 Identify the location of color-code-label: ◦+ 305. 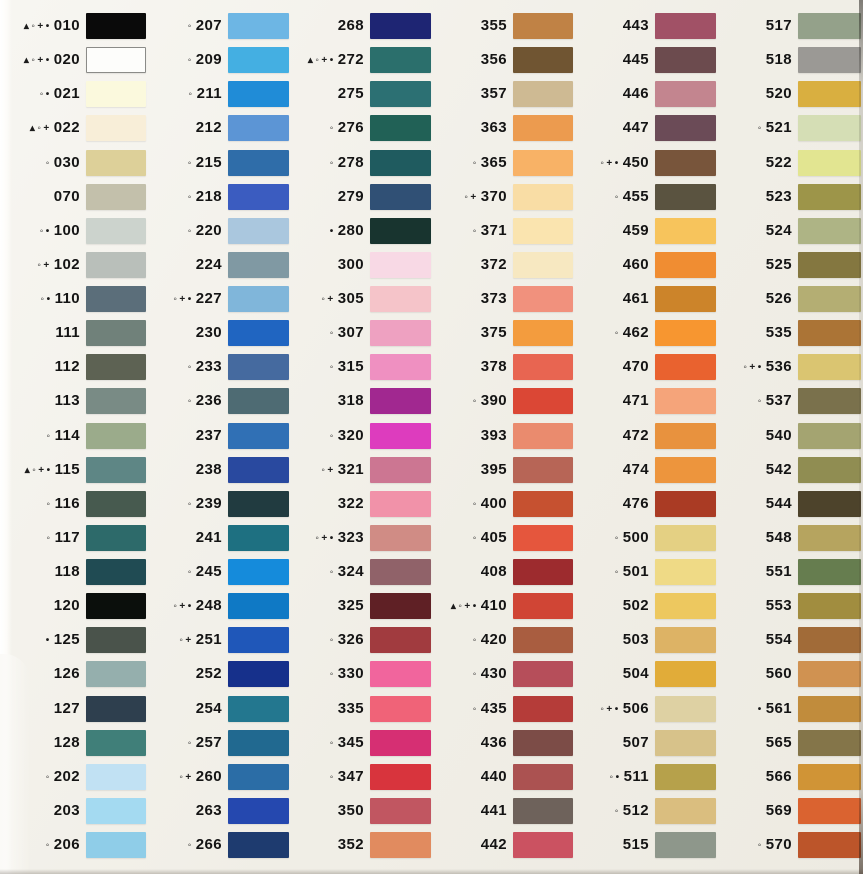
(318, 299).